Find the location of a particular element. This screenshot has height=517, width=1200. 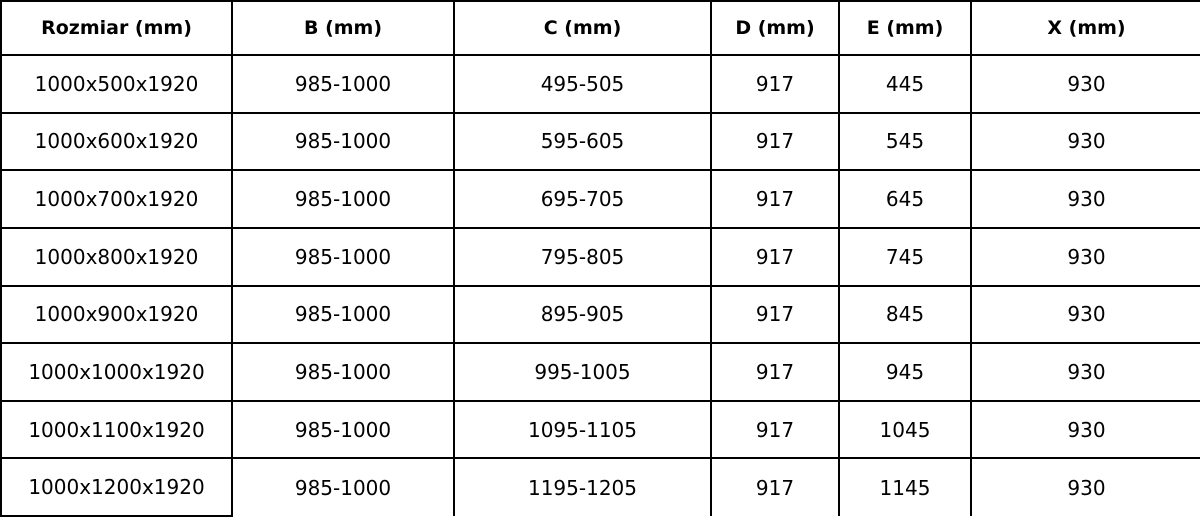

table-cell: 445 is located at coordinates (905, 84).